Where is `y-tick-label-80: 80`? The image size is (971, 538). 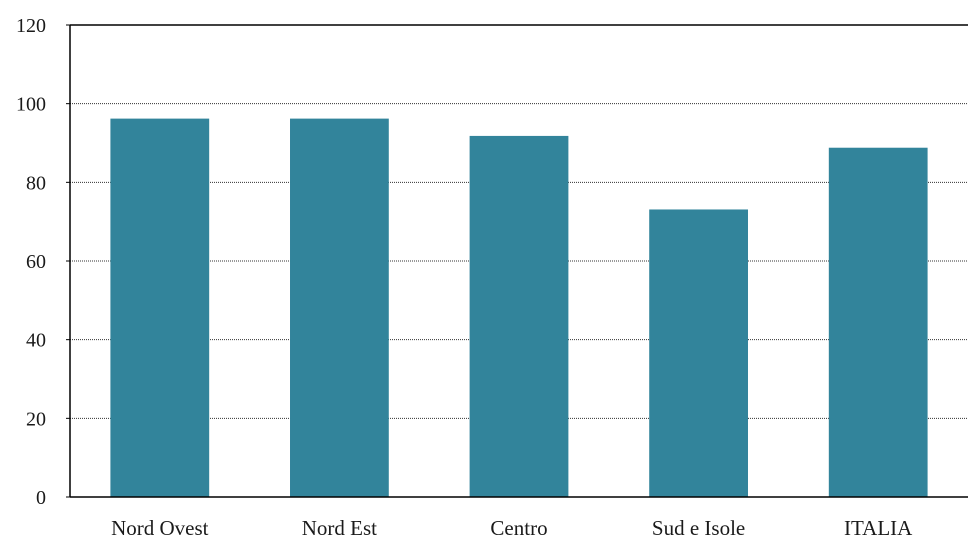 y-tick-label-80: 80 is located at coordinates (36, 183).